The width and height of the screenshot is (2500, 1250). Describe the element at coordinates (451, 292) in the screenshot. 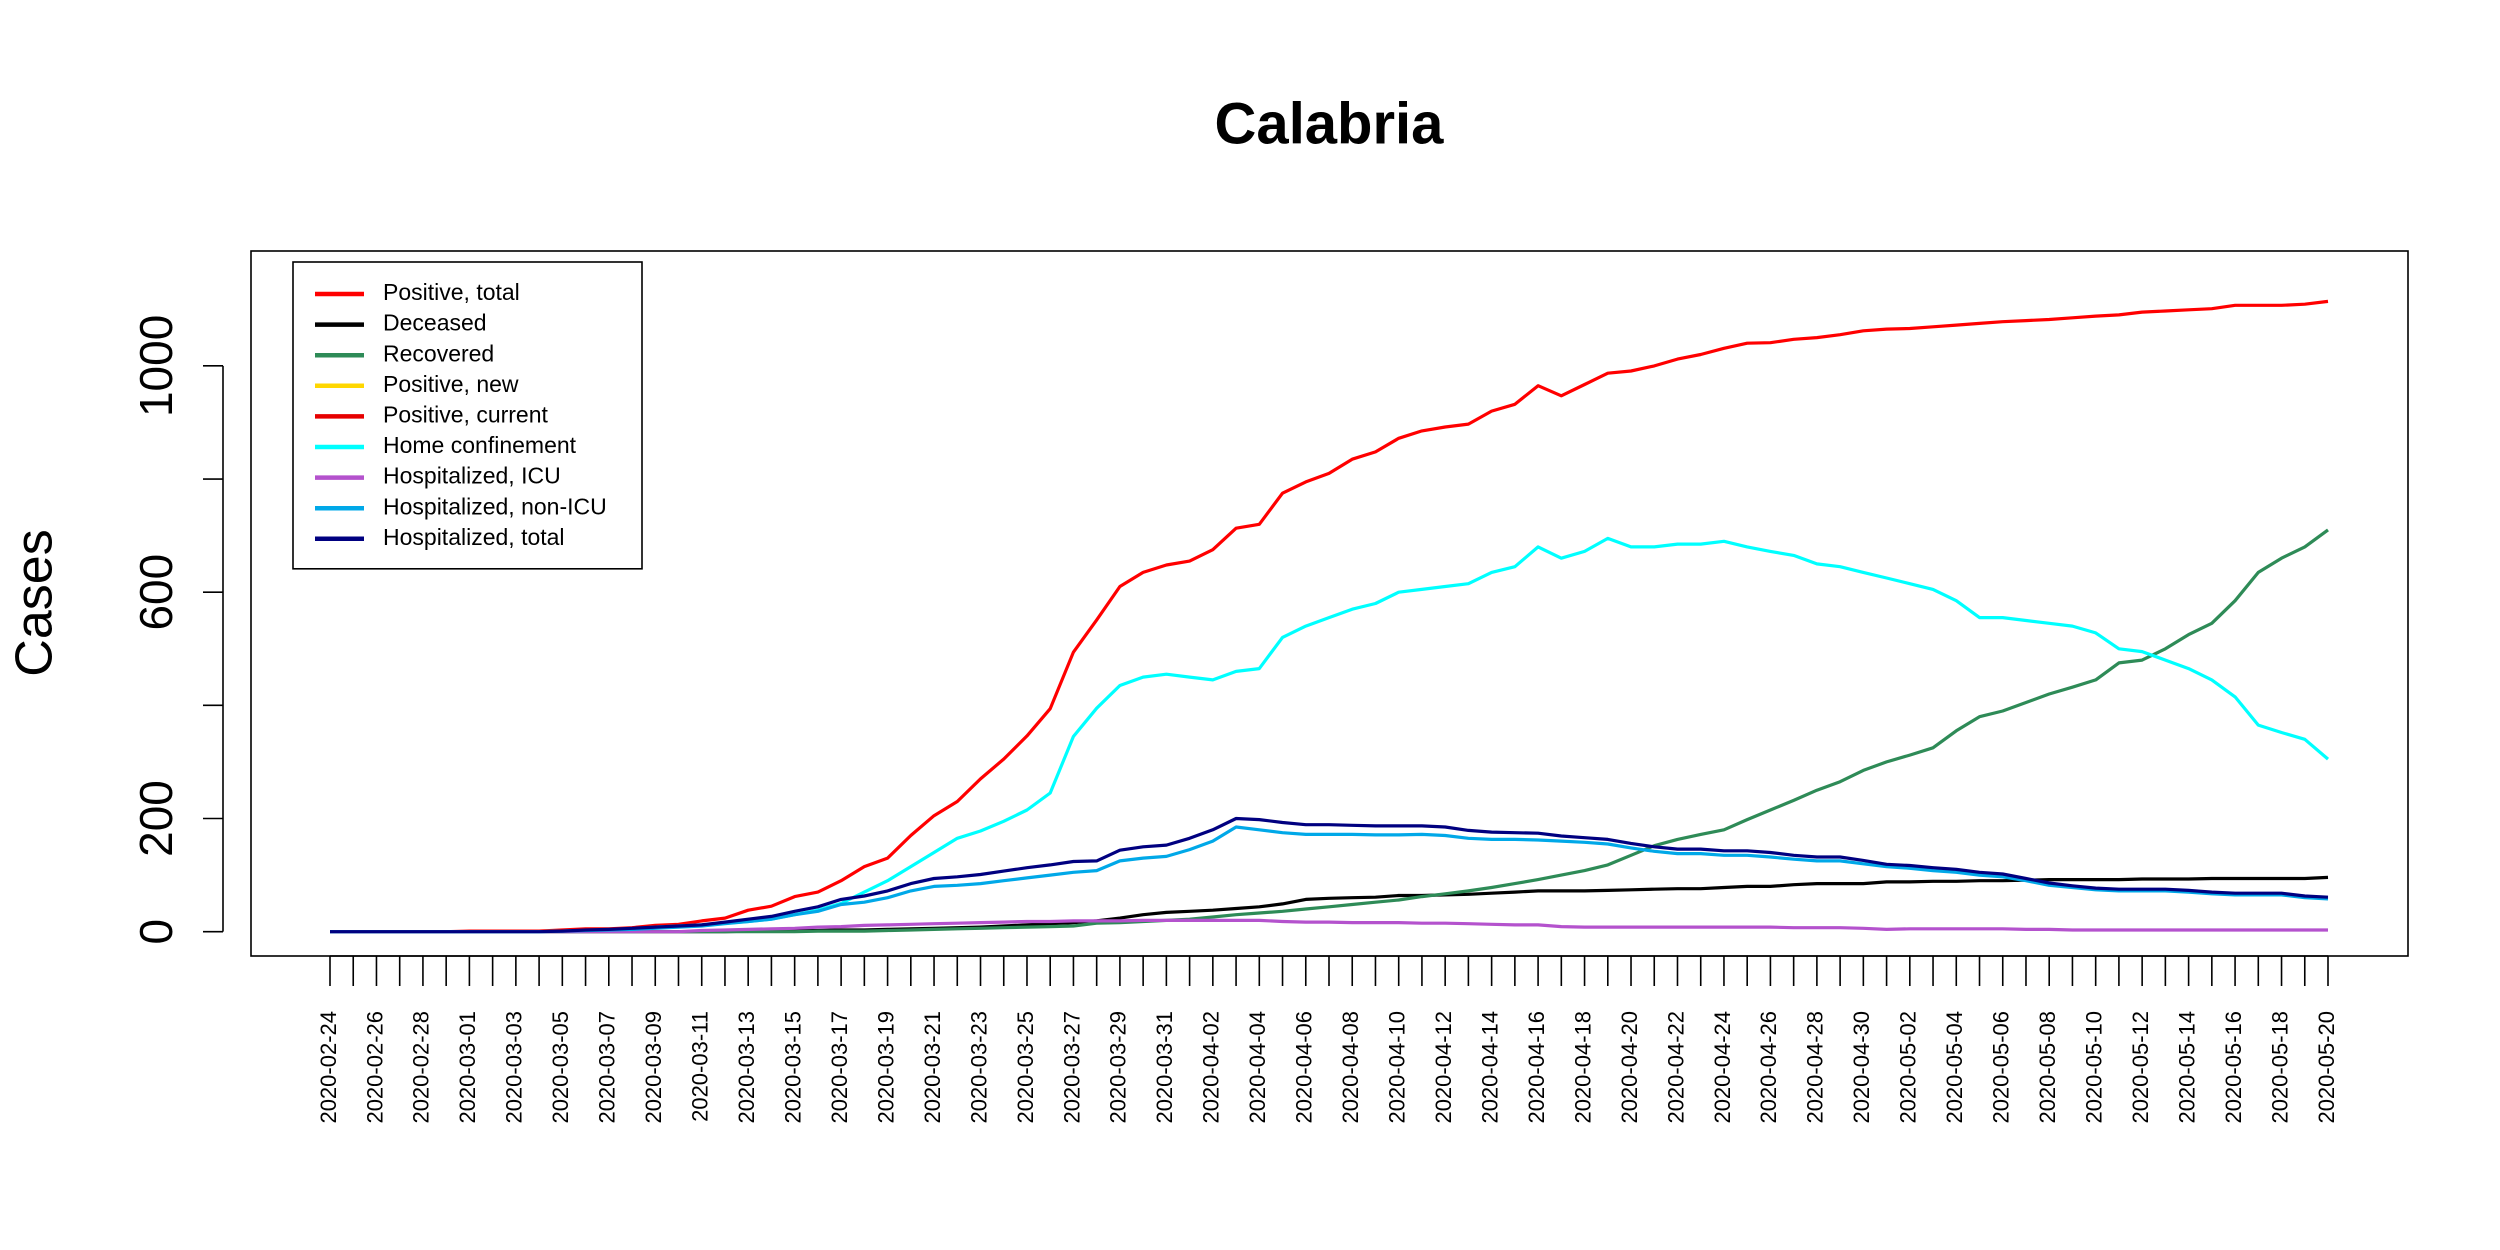

I see `legend-label: Positive, total` at that location.